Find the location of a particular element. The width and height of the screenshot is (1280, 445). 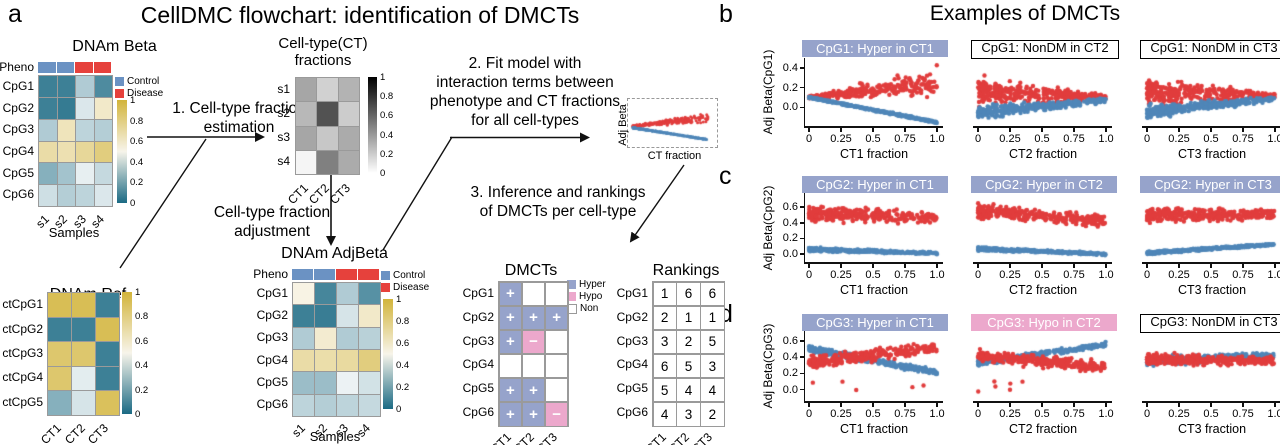

row-label: s3 is located at coordinates (283, 137).